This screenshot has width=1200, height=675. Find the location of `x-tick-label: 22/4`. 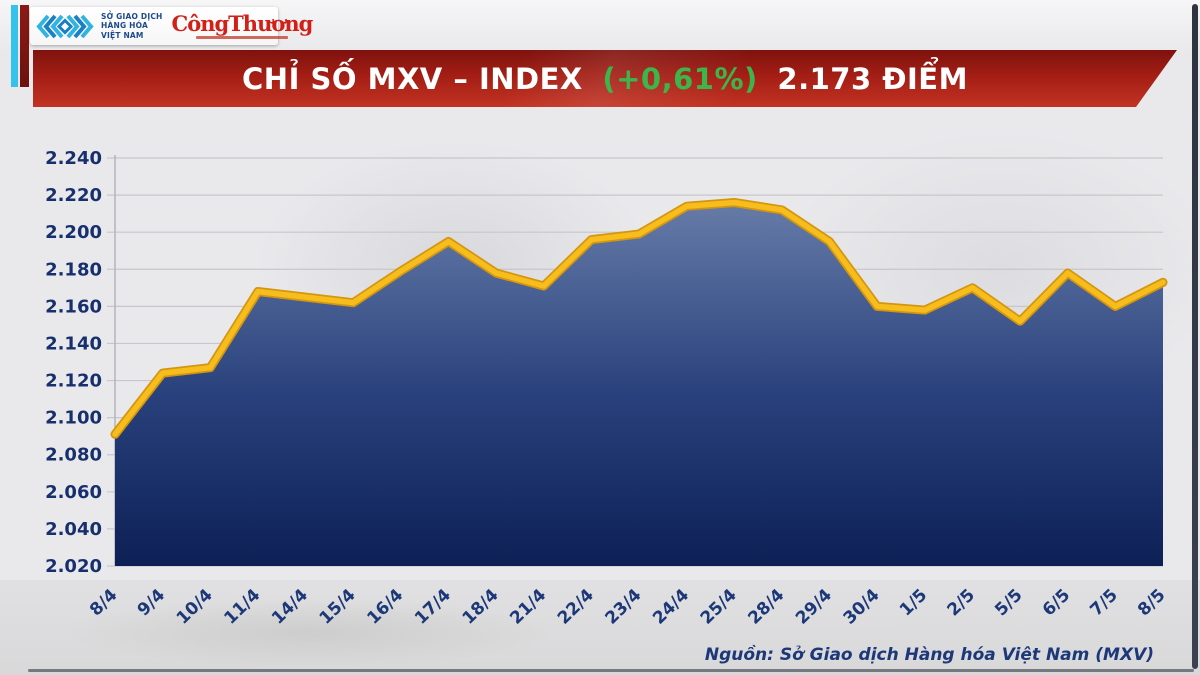

x-tick-label: 22/4 is located at coordinates (576, 606).